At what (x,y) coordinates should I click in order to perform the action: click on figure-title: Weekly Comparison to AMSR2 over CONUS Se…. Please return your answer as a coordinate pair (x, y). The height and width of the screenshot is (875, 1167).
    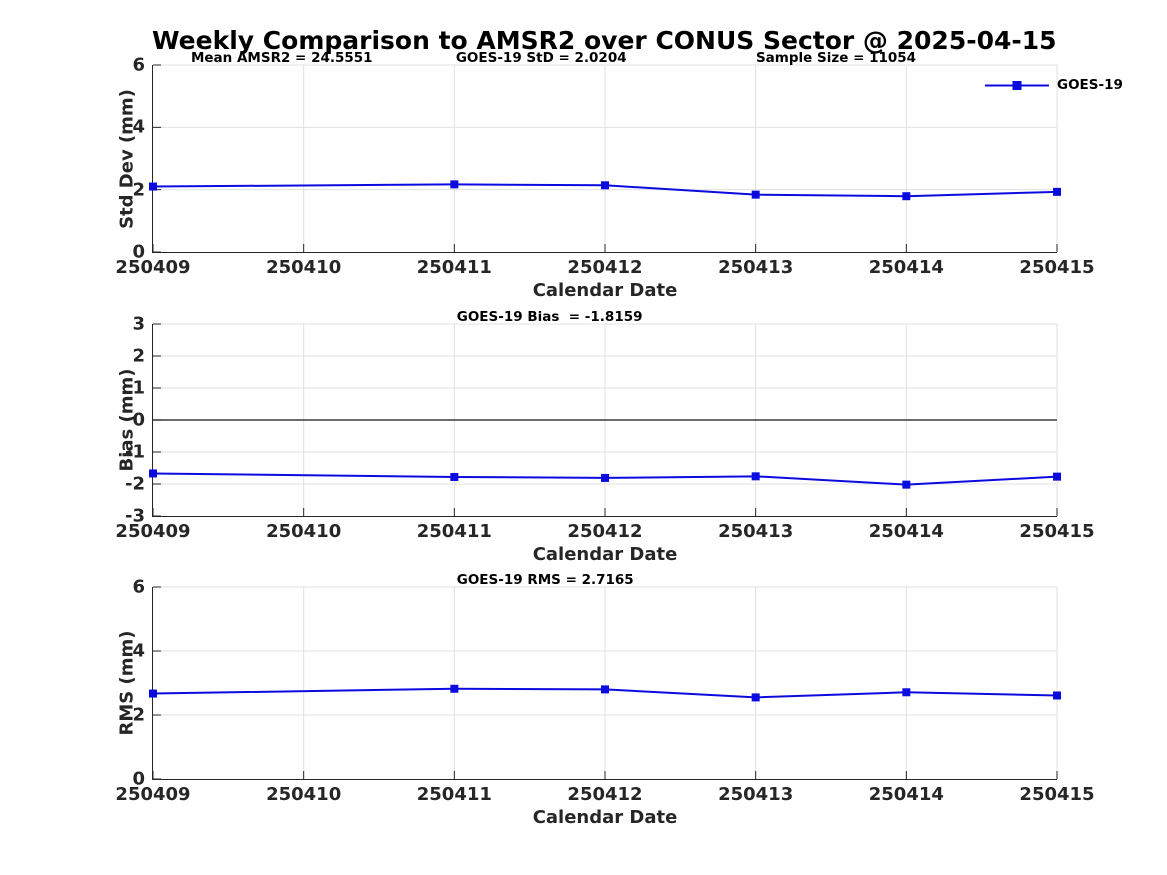
    Looking at the image, I should click on (604, 40).